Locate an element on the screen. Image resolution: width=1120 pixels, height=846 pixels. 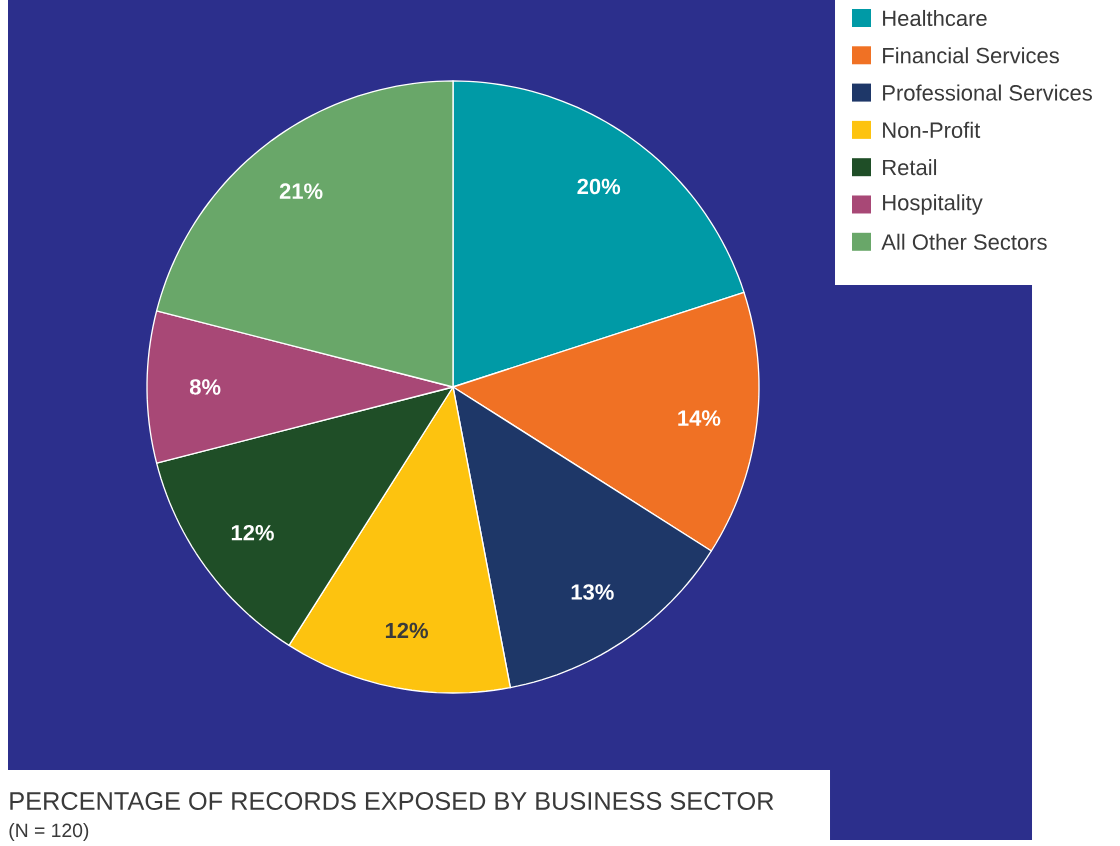
legend-label: Professional Services is located at coordinates (987, 92).